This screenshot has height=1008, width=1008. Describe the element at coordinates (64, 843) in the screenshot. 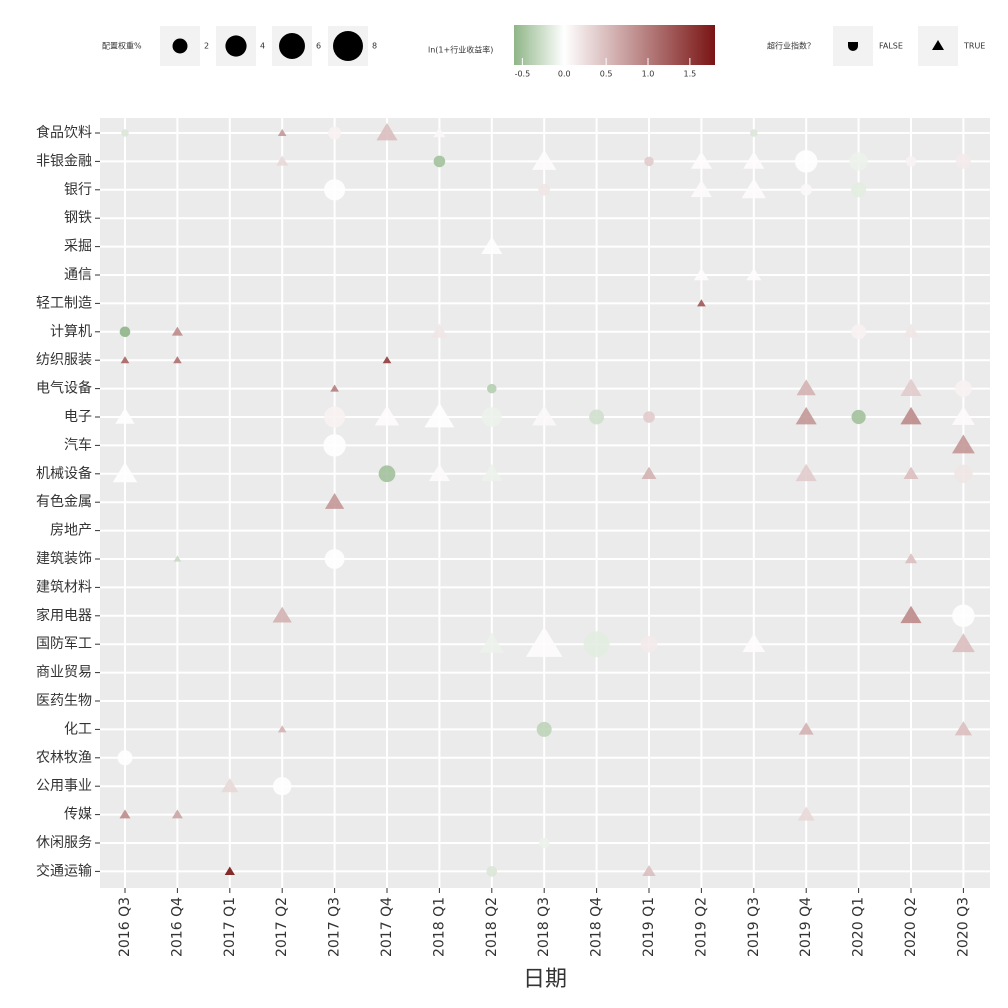

I see `y-tick-label: 休闲服务` at that location.